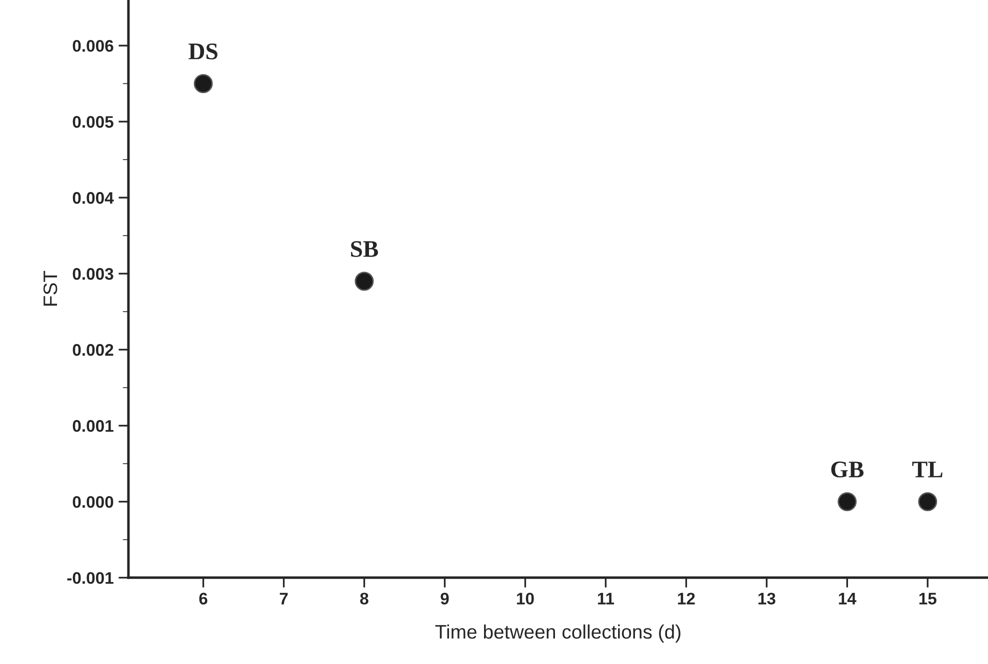 The image size is (988, 664). I want to click on annotation: TL, so click(927, 470).